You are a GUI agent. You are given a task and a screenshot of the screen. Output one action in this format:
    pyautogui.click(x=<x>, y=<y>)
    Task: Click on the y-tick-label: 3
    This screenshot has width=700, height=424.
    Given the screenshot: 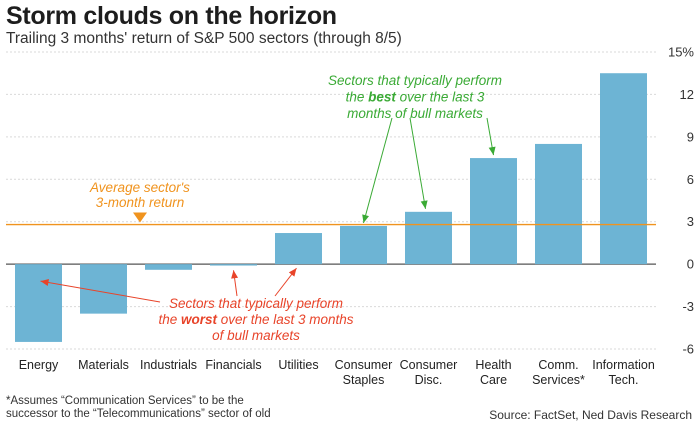 What is the action you would take?
    pyautogui.click(x=690, y=221)
    